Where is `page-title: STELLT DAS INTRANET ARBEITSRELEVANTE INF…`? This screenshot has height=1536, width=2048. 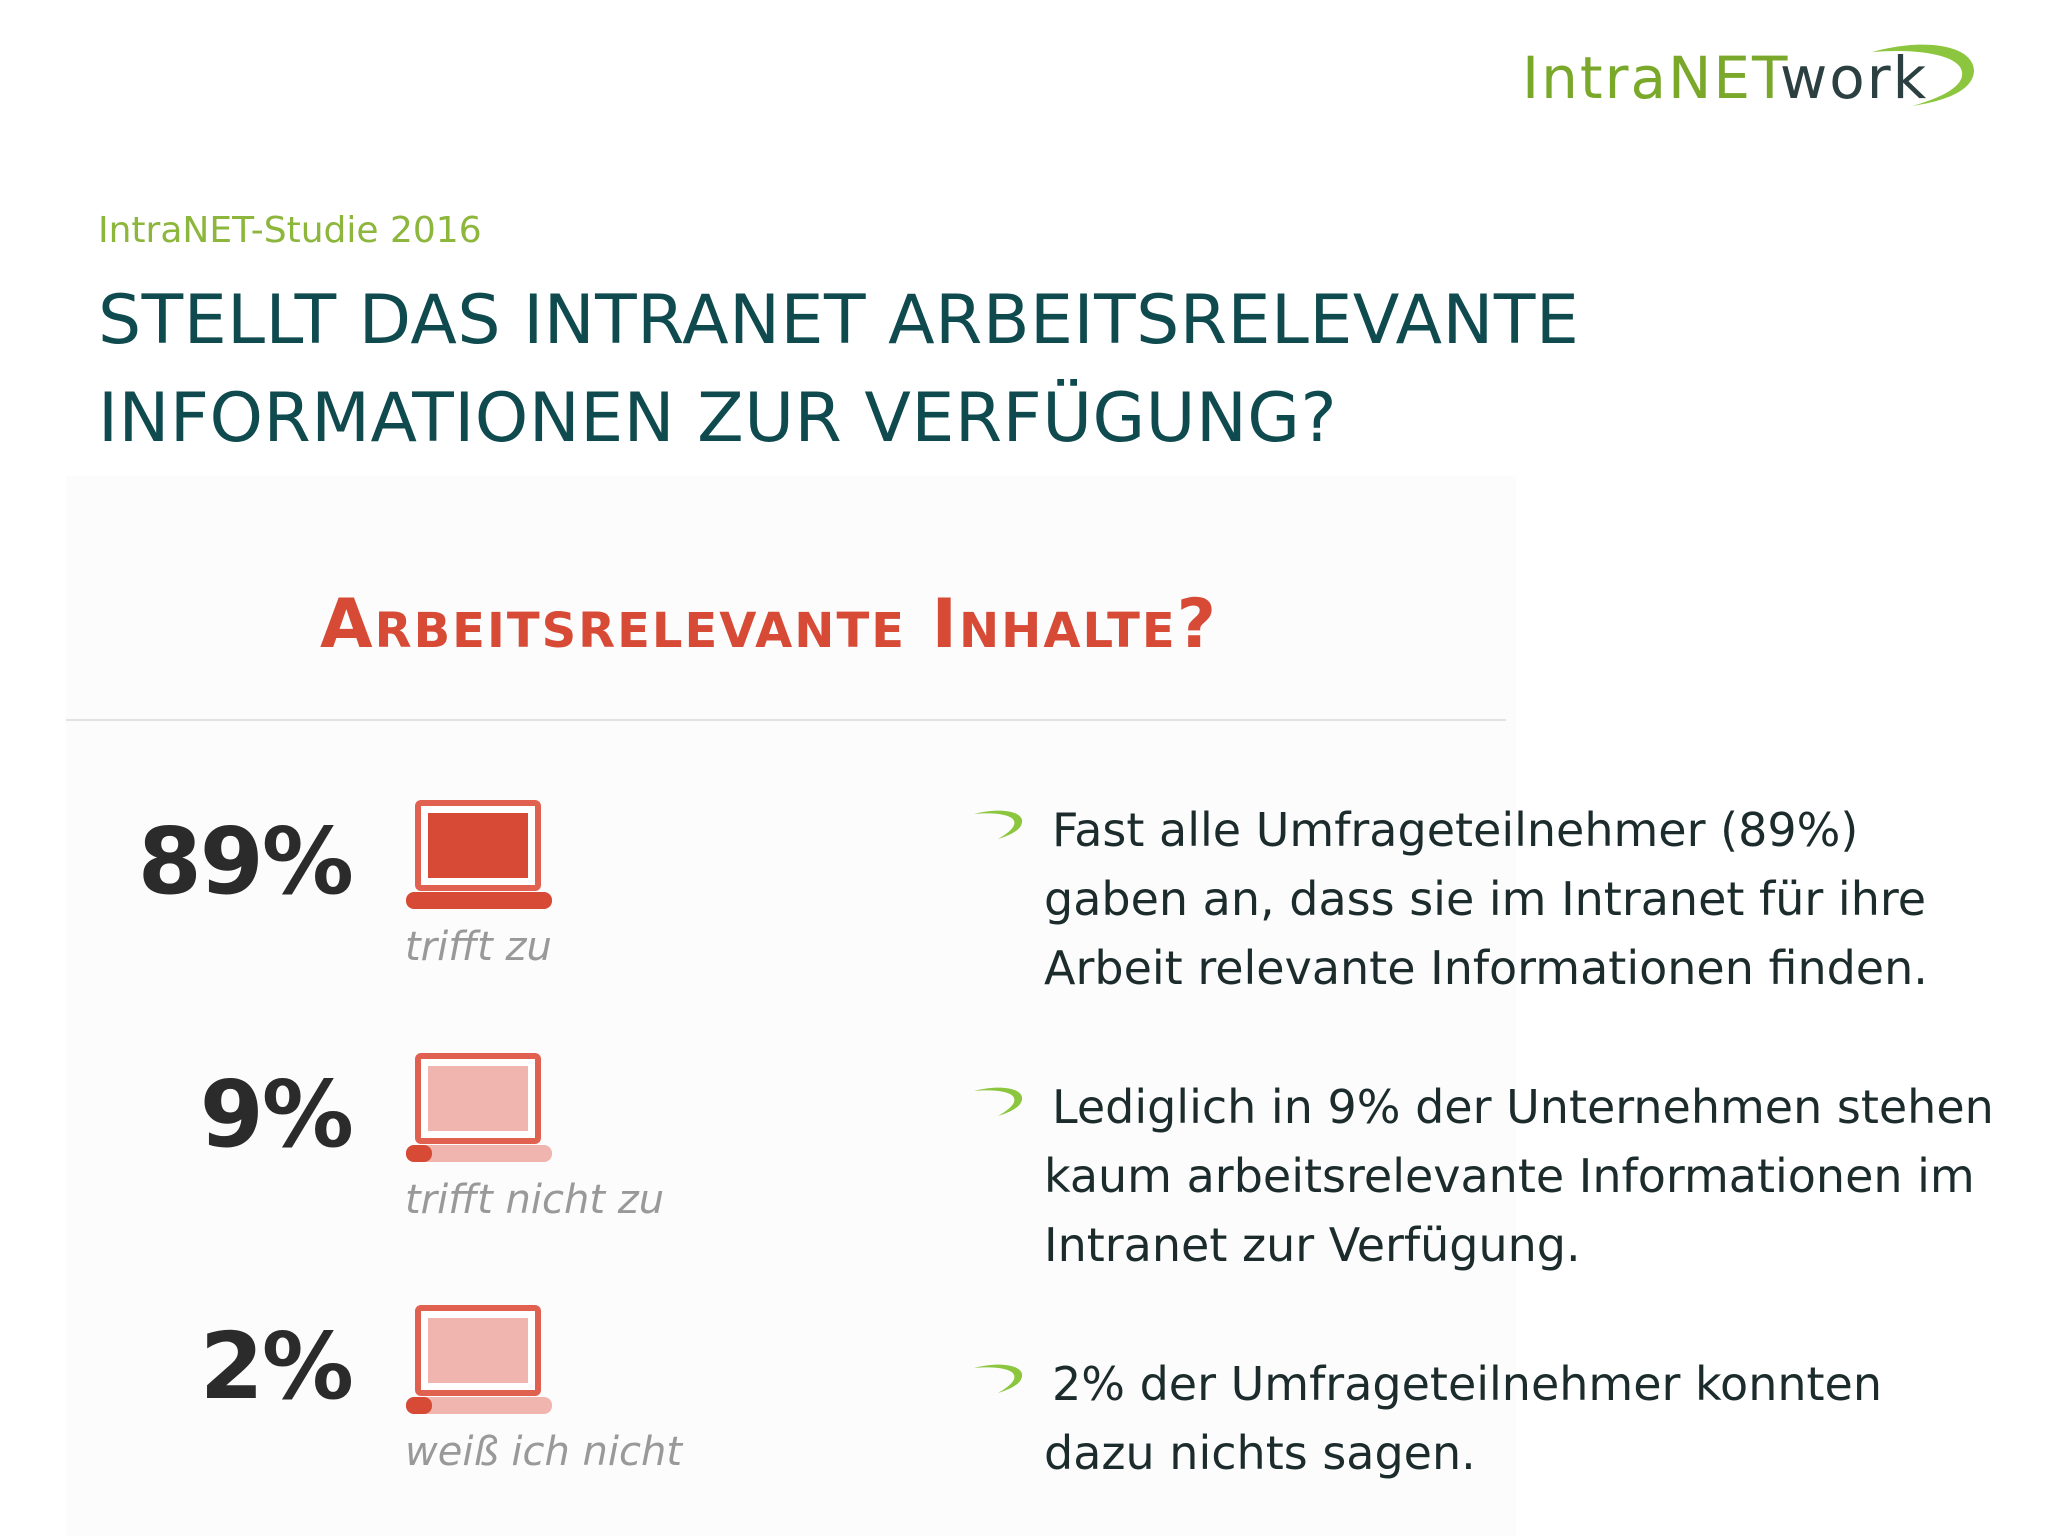 page-title: STELLT DAS INTRANET ARBEITSRELEVANTE INF… is located at coordinates (838, 370).